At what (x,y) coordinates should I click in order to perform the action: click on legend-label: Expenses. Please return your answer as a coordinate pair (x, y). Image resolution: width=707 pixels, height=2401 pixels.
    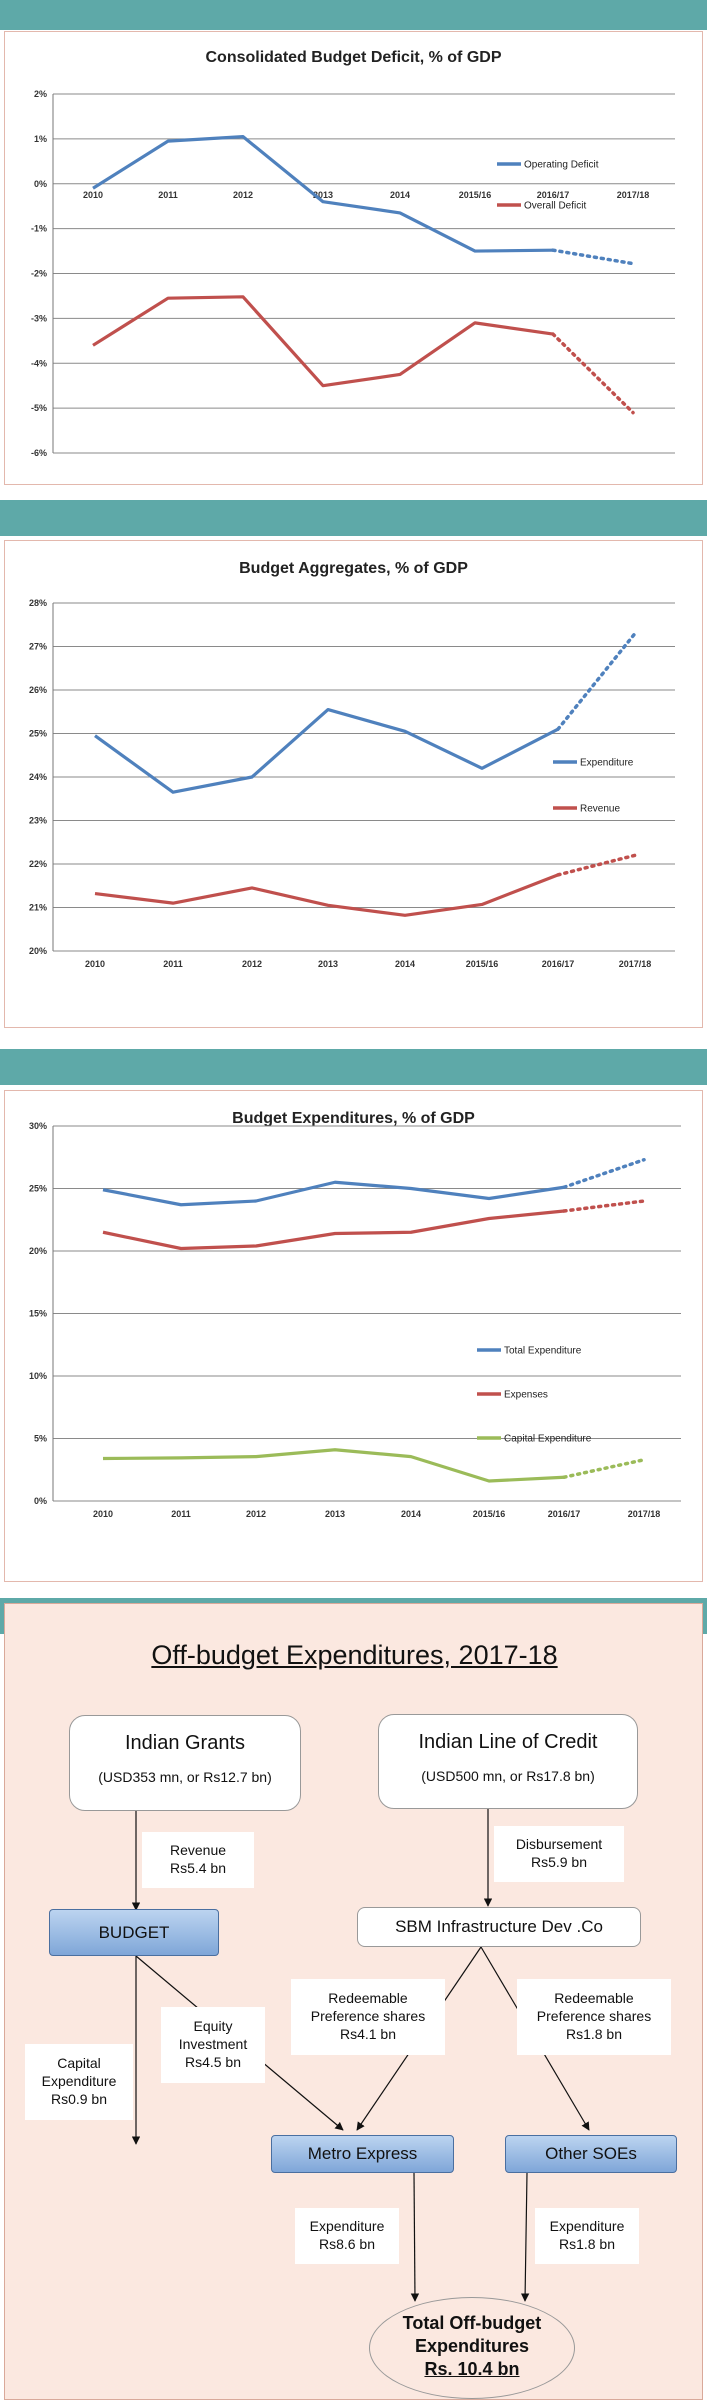
    Looking at the image, I should click on (526, 1395).